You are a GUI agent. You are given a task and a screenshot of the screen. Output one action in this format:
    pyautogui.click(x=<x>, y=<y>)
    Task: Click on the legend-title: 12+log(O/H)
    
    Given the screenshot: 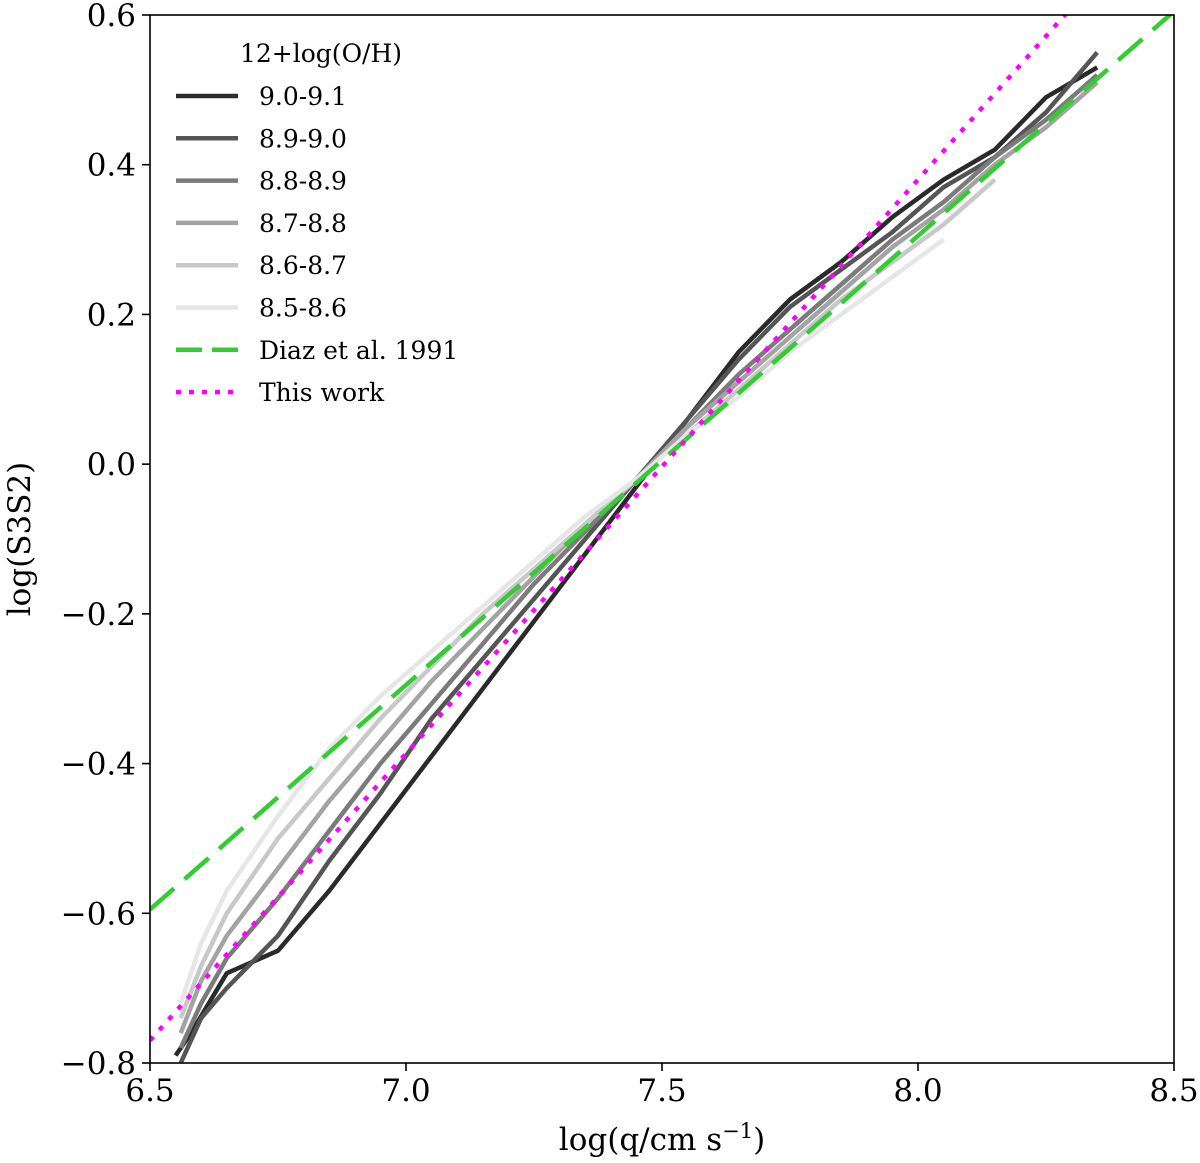 What is the action you would take?
    pyautogui.click(x=321, y=53)
    